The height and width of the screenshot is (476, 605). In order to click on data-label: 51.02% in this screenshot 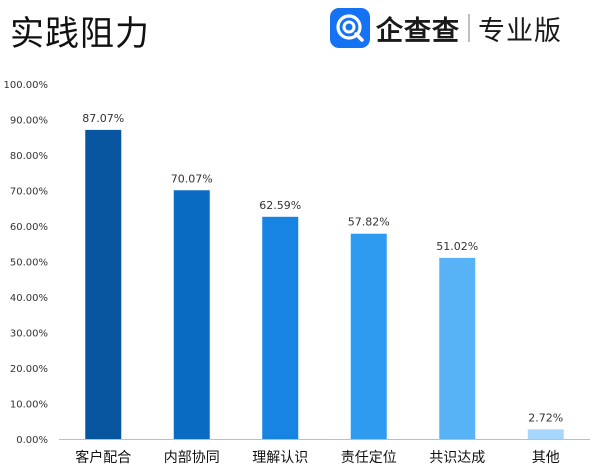, I will do `click(457, 246)`.